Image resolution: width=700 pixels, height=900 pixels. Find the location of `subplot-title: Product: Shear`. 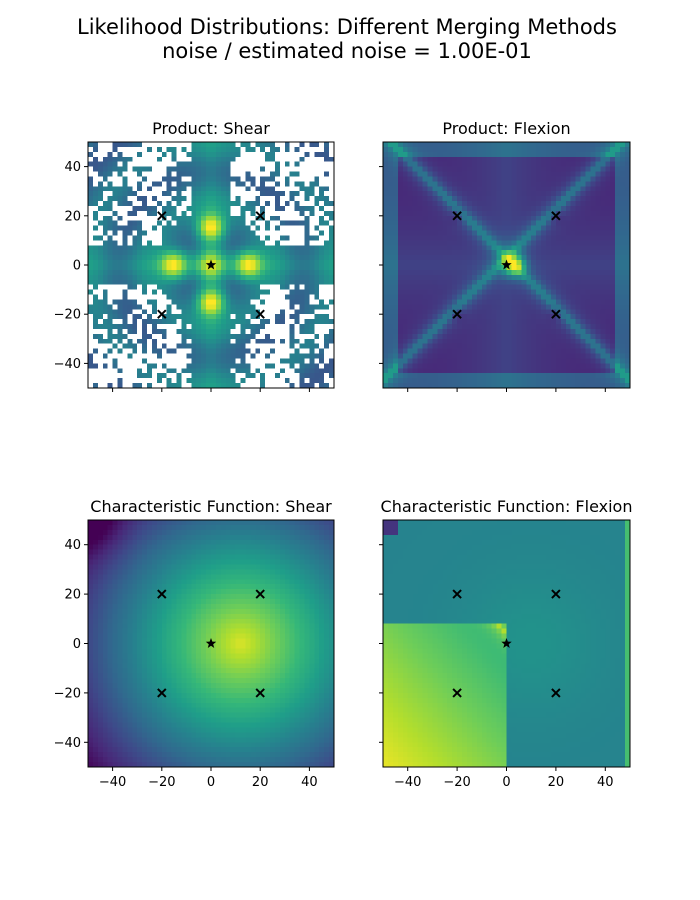

subplot-title: Product: Shear is located at coordinates (211, 128).